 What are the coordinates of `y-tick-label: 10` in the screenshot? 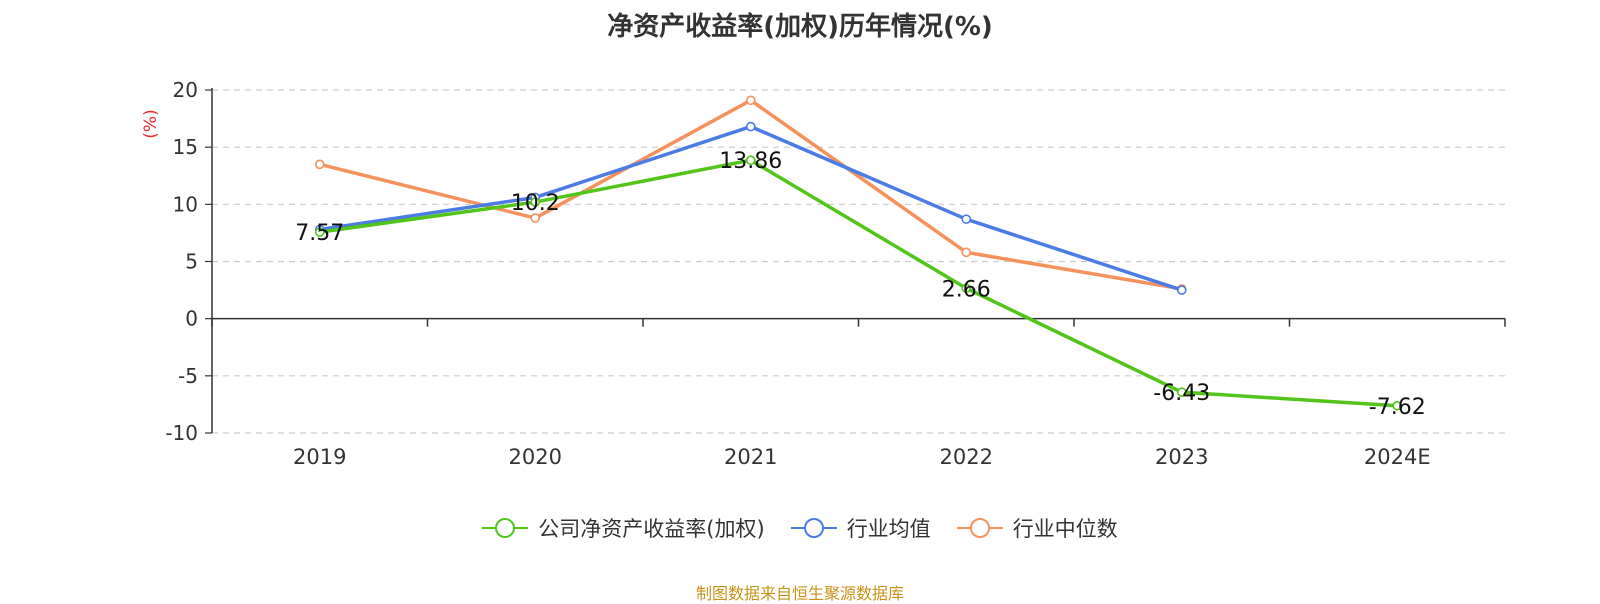 It's located at (185, 204).